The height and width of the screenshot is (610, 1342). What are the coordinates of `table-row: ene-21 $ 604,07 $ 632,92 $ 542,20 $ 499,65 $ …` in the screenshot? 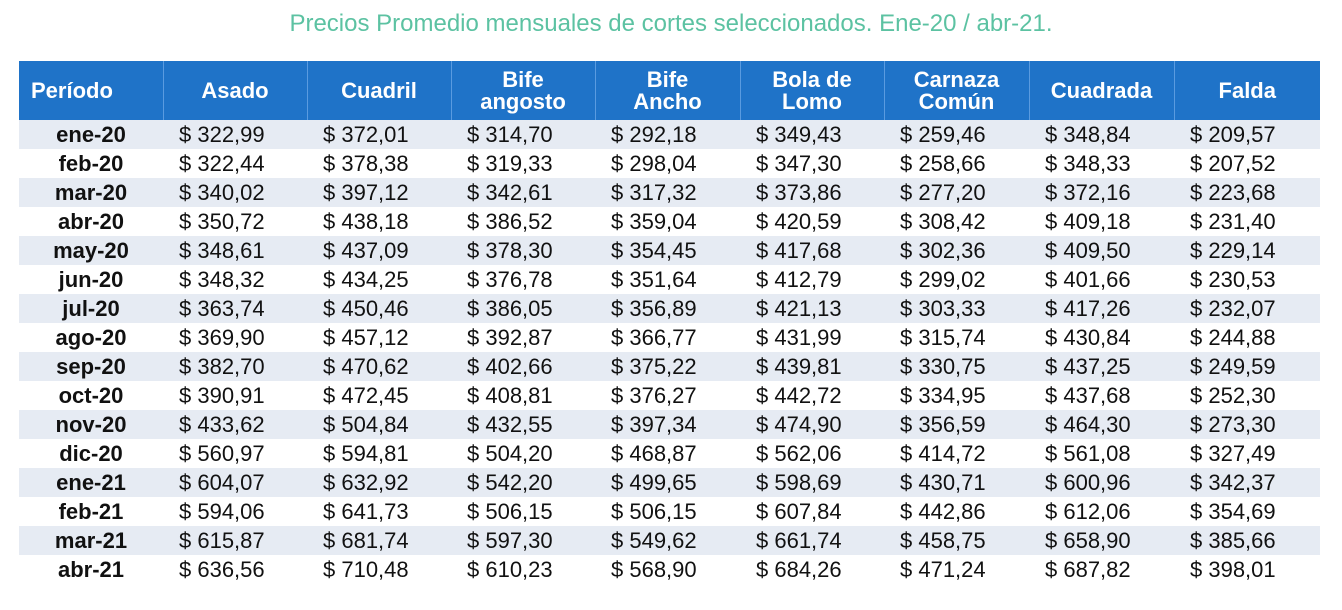 It's located at (669, 482).